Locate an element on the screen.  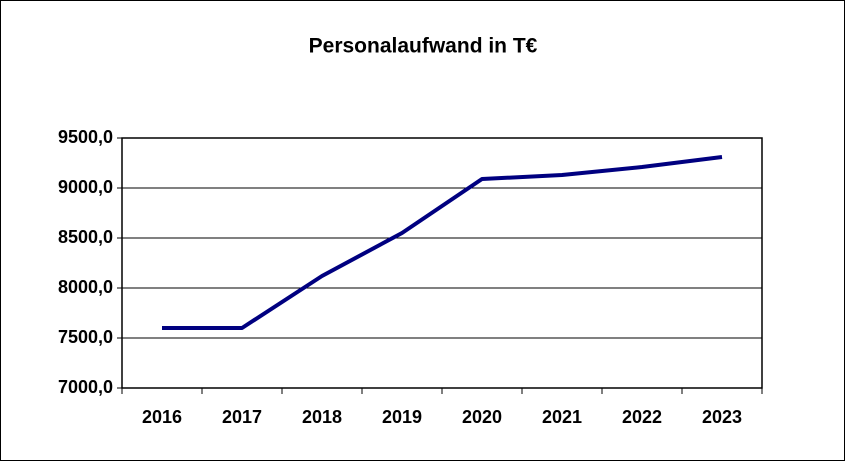
x-tick-label: 2022 is located at coordinates (642, 417).